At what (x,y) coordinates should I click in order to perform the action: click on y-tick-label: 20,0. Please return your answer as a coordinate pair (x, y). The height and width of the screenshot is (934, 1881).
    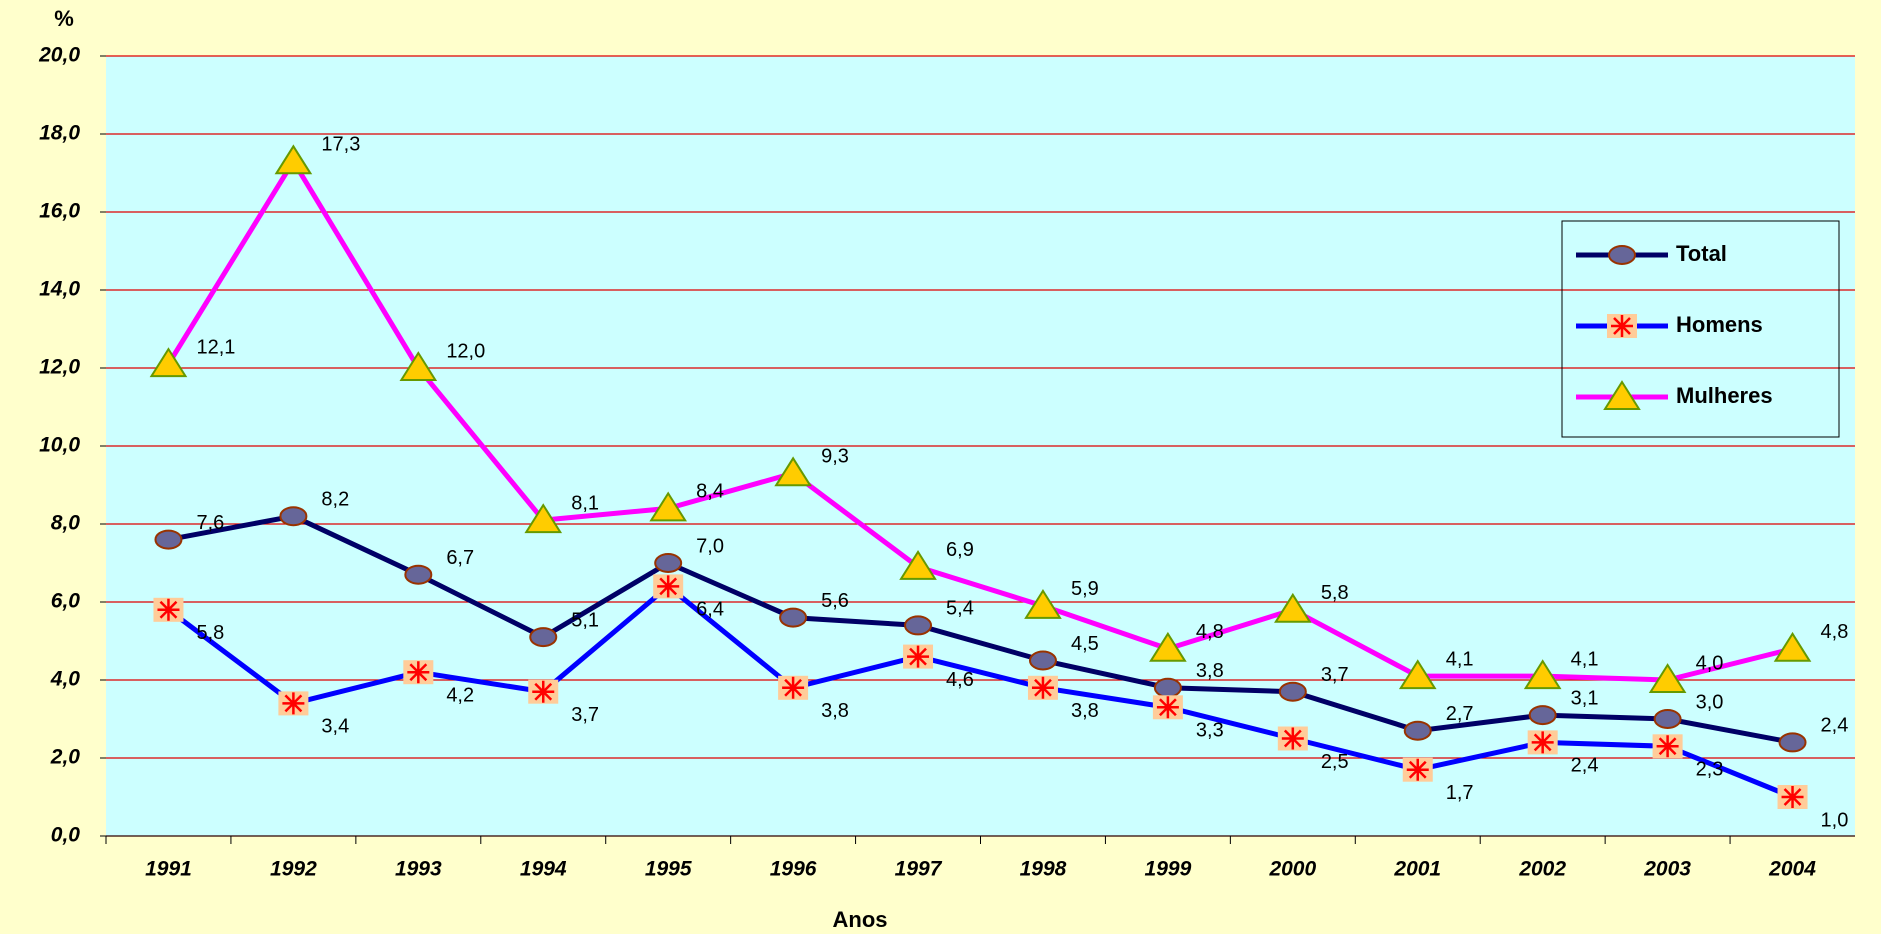
    Looking at the image, I should click on (59, 55).